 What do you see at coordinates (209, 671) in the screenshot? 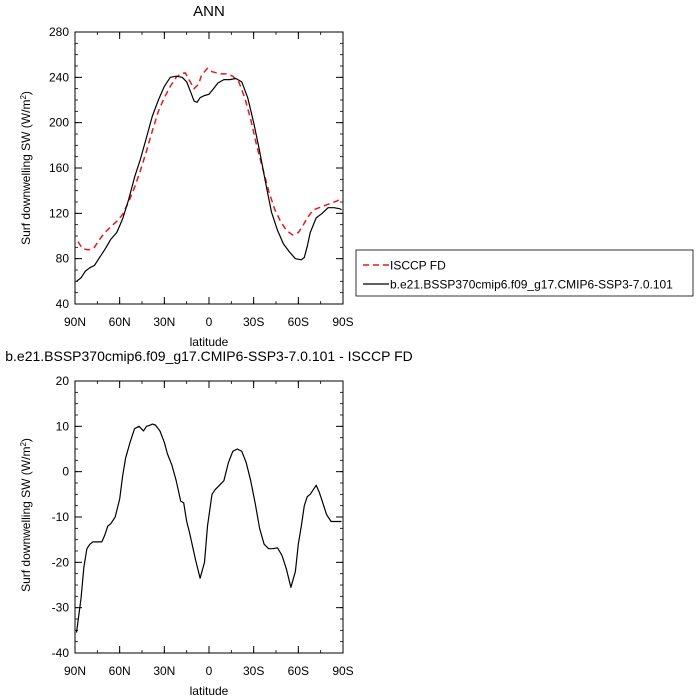
I see `bottom-chart-x-tick-label: 0` at bounding box center [209, 671].